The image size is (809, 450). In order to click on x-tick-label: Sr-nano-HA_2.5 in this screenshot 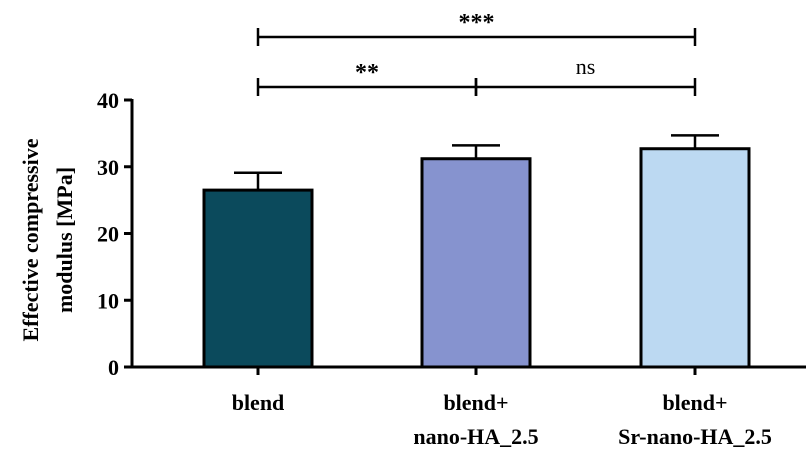, I will do `click(695, 436)`.